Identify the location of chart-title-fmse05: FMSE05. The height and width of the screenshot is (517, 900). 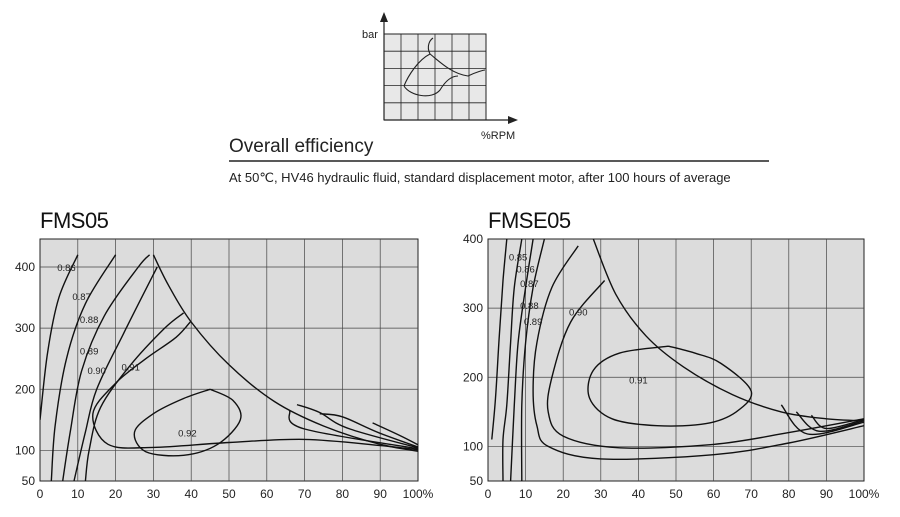
(529, 220).